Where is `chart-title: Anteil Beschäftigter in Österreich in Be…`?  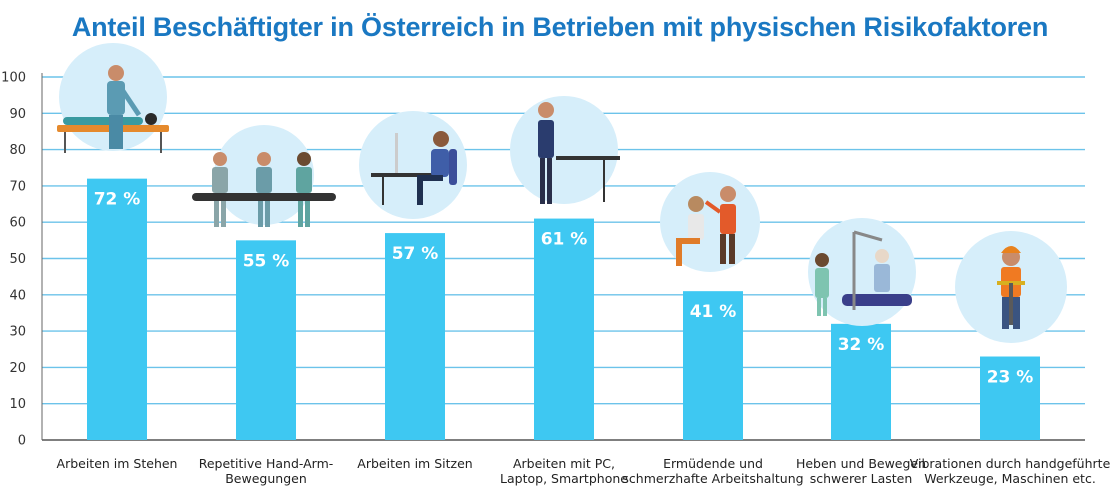 chart-title: Anteil Beschäftigter in Österreich in Be… is located at coordinates (560, 27).